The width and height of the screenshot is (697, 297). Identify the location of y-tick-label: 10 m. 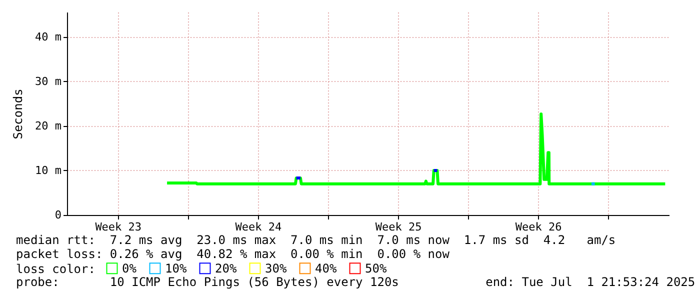
(48, 170).